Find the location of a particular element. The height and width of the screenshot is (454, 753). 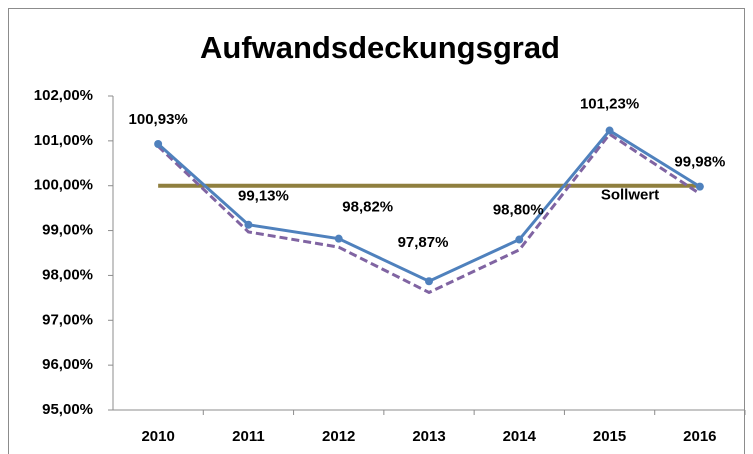

x-tick-label: 2011 is located at coordinates (248, 436).